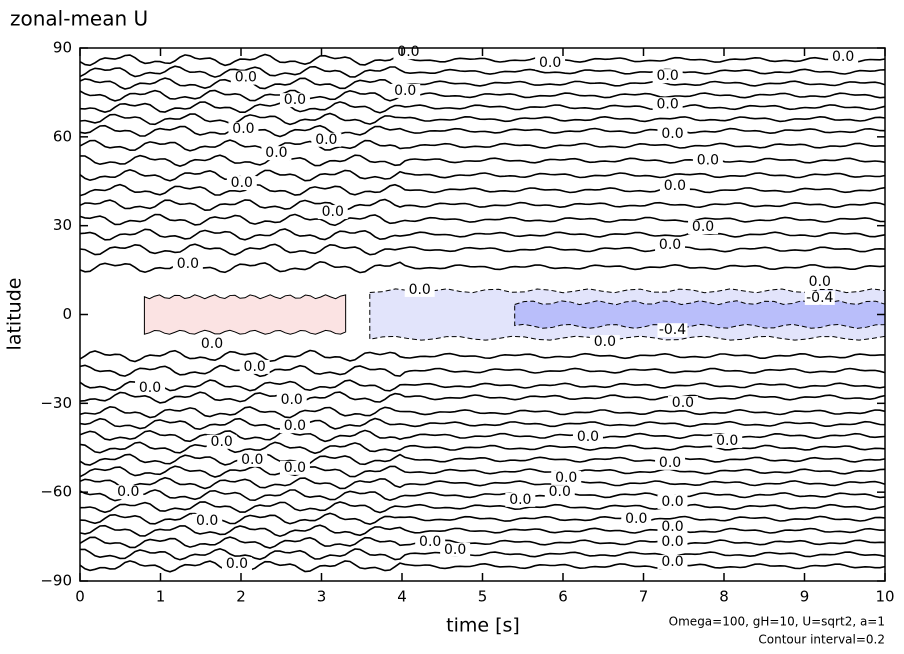  I want to click on x-axis-label: time [s], so click(483, 626).